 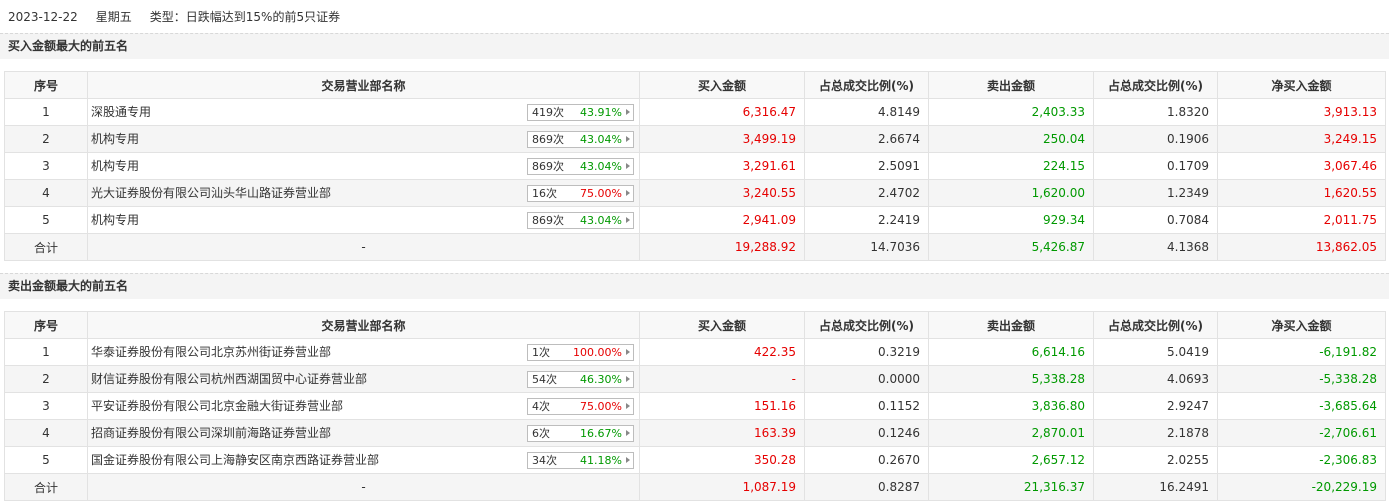 I want to click on sell-ratio: 2.0255, so click(x=1155, y=460).